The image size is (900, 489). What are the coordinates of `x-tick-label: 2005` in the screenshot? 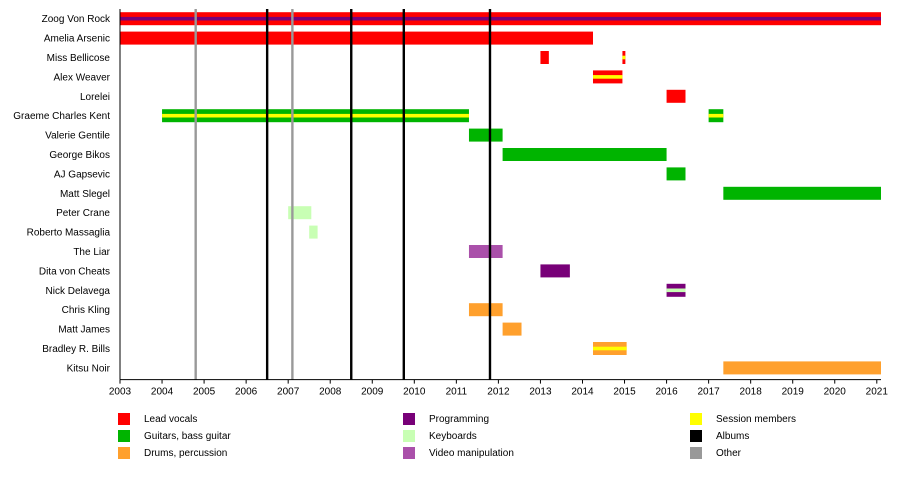 It's located at (204, 392).